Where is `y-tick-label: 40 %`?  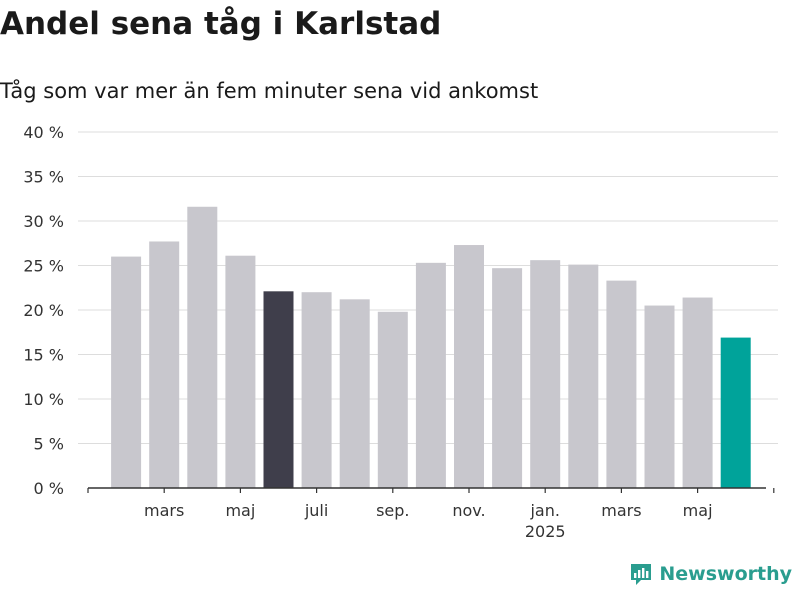 y-tick-label: 40 % is located at coordinates (43, 132).